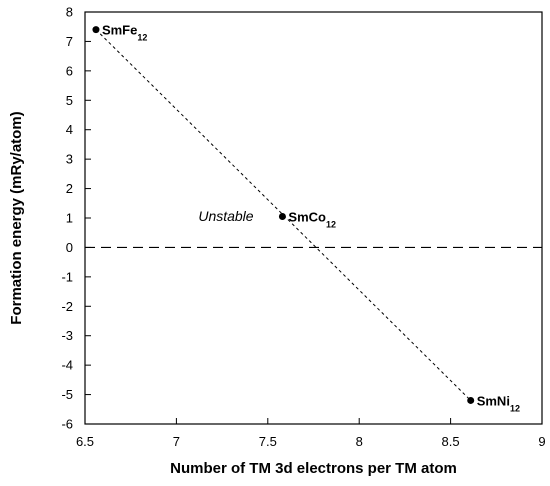 This screenshot has width=550, height=486. I want to click on y-tick-label: -2, so click(67, 306).